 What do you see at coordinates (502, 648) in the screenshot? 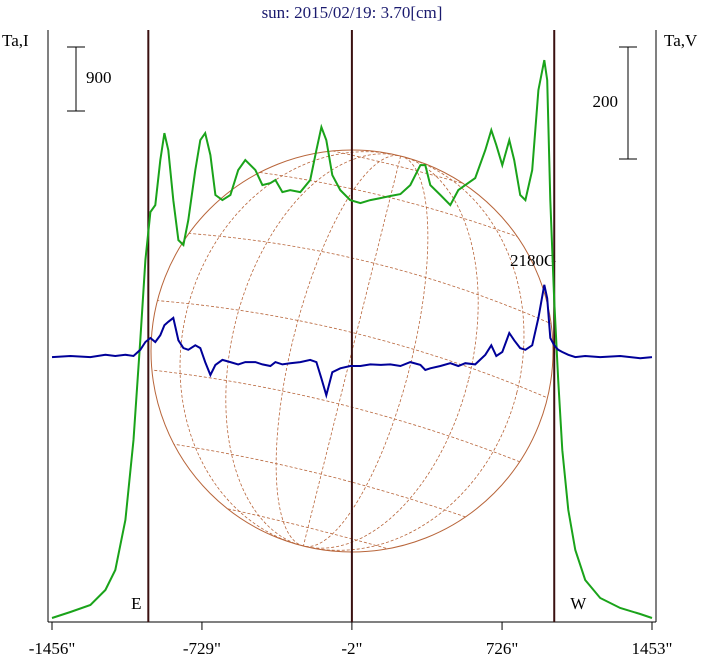
I see `x-tick-label: 726"` at bounding box center [502, 648].